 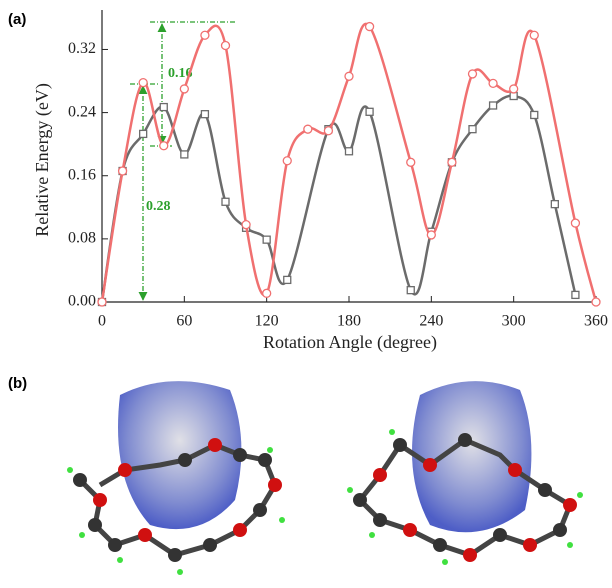 I want to click on x-tick-label: 120, so click(x=267, y=321).